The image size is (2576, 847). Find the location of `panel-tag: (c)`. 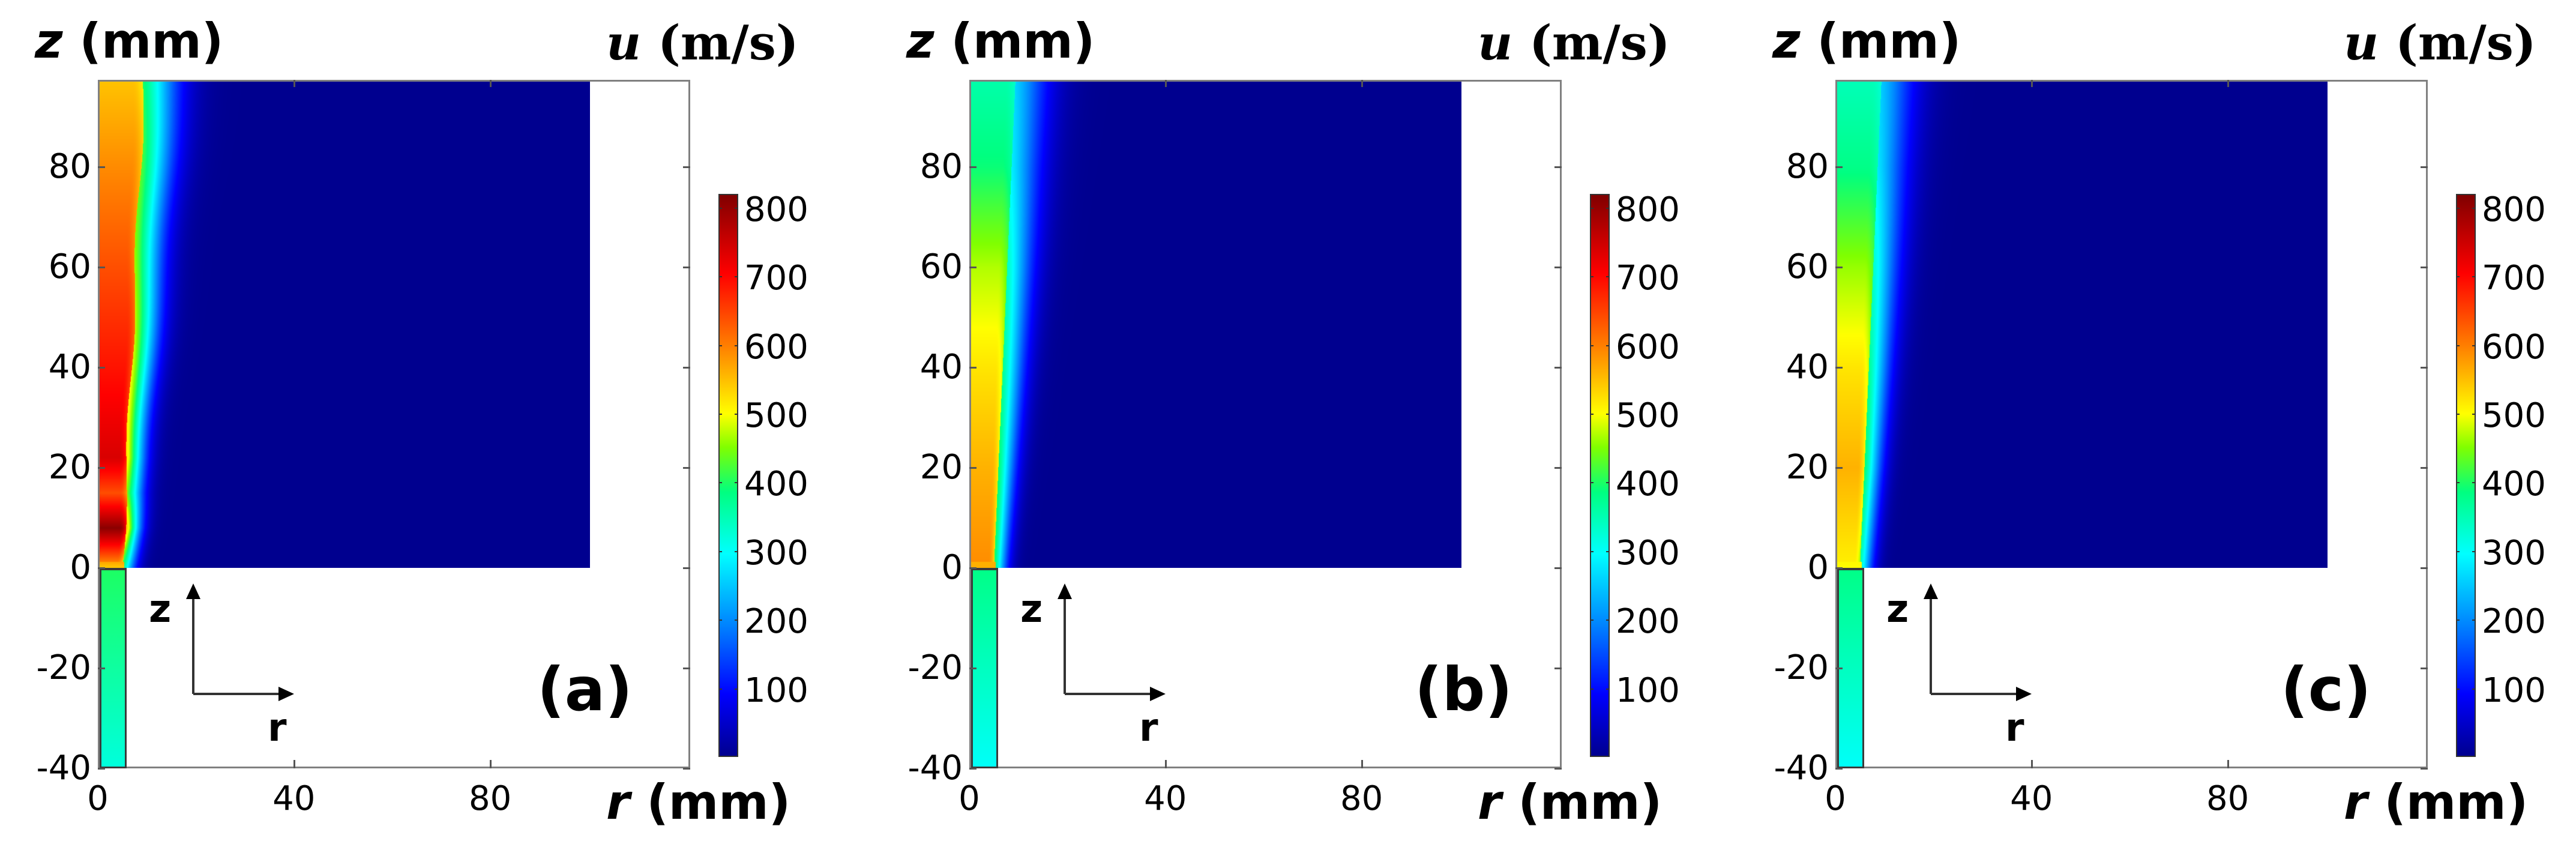

panel-tag: (c) is located at coordinates (2326, 689).